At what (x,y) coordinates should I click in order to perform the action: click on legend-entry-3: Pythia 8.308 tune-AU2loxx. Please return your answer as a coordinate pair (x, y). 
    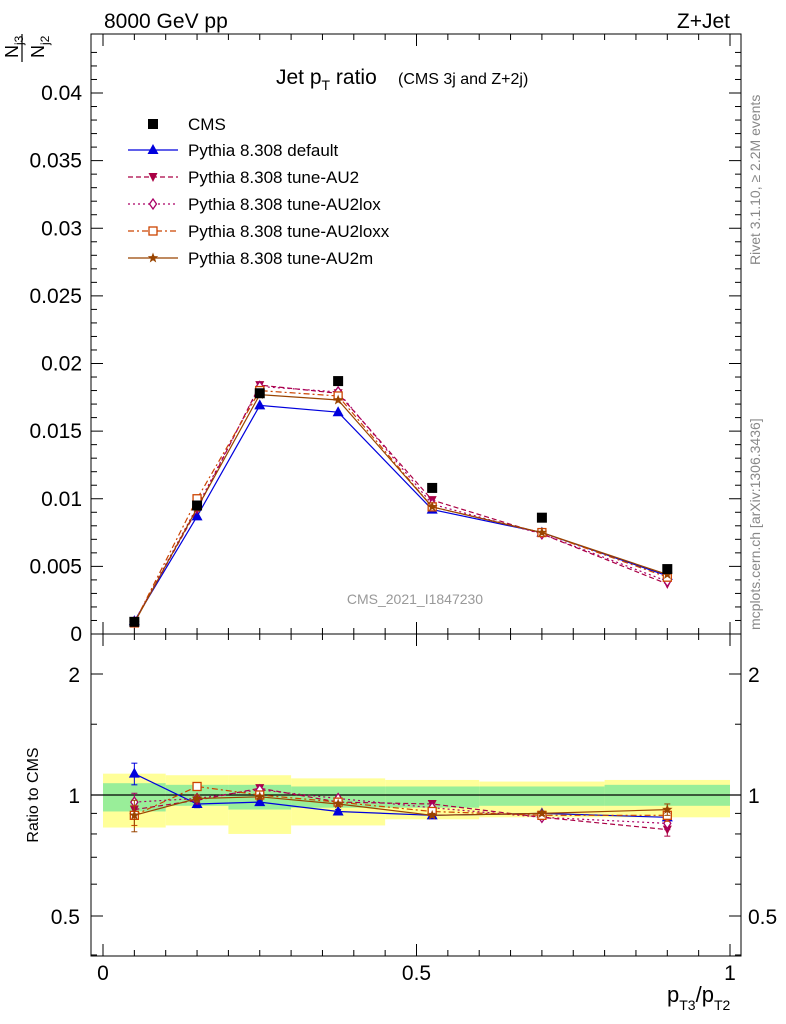
    Looking at the image, I should click on (259, 231).